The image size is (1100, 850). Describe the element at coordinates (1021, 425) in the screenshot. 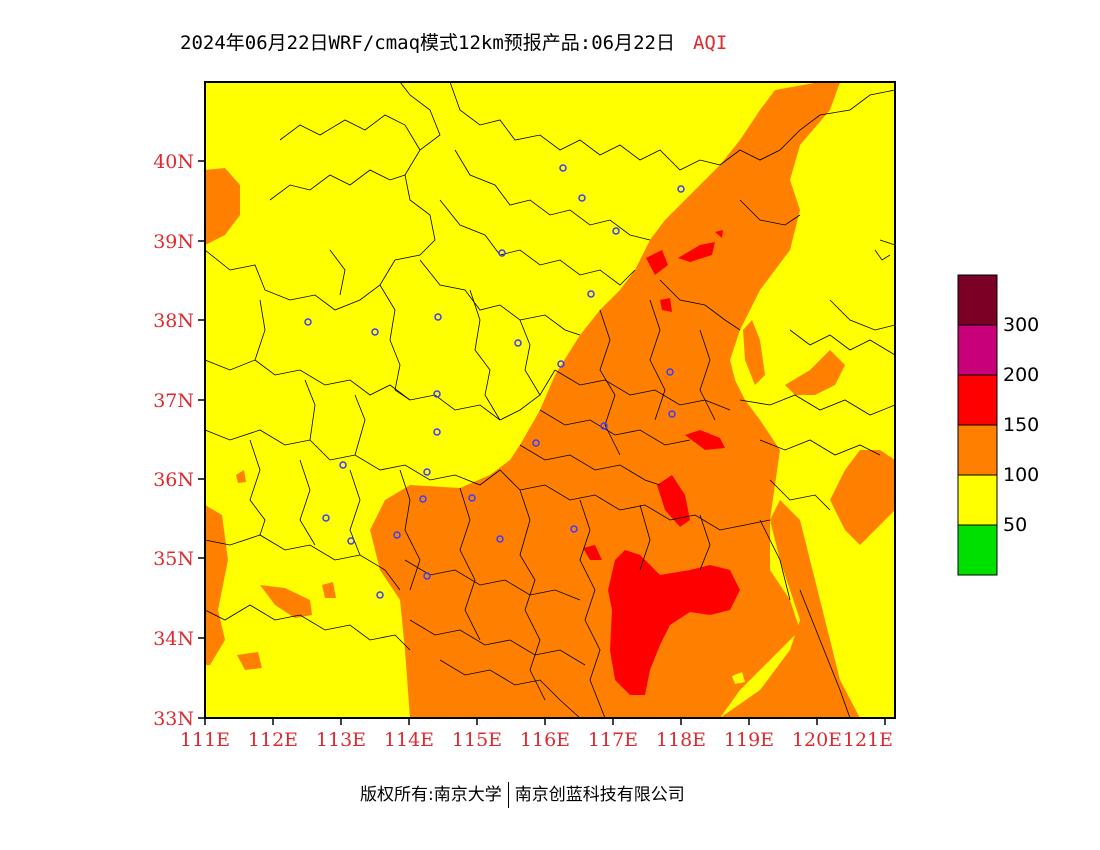

I see `legend-label-150: 150` at that location.